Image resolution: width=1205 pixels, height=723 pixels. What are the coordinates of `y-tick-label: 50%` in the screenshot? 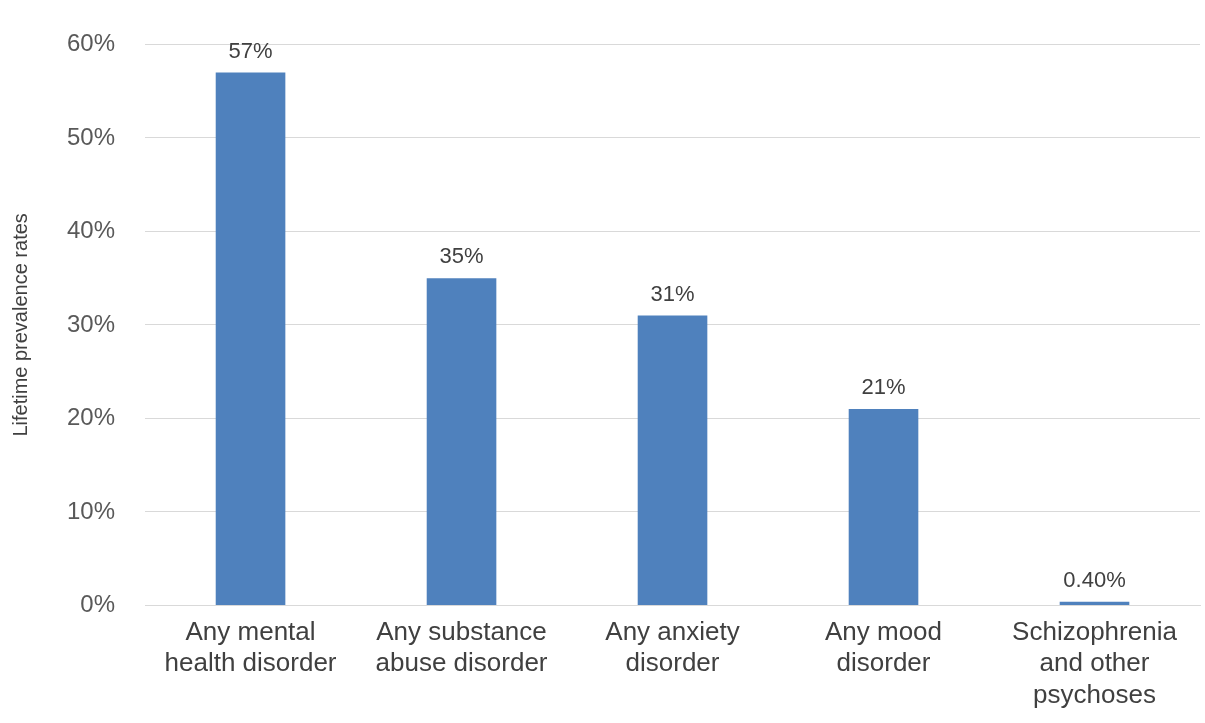 It's located at (91, 136).